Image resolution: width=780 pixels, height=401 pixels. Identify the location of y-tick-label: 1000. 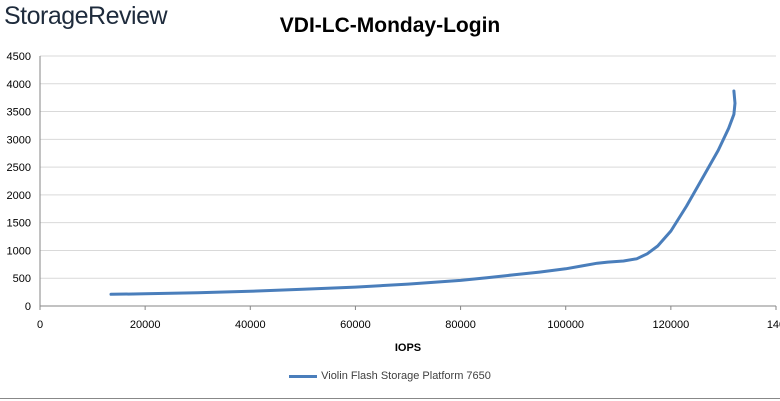
(19, 251).